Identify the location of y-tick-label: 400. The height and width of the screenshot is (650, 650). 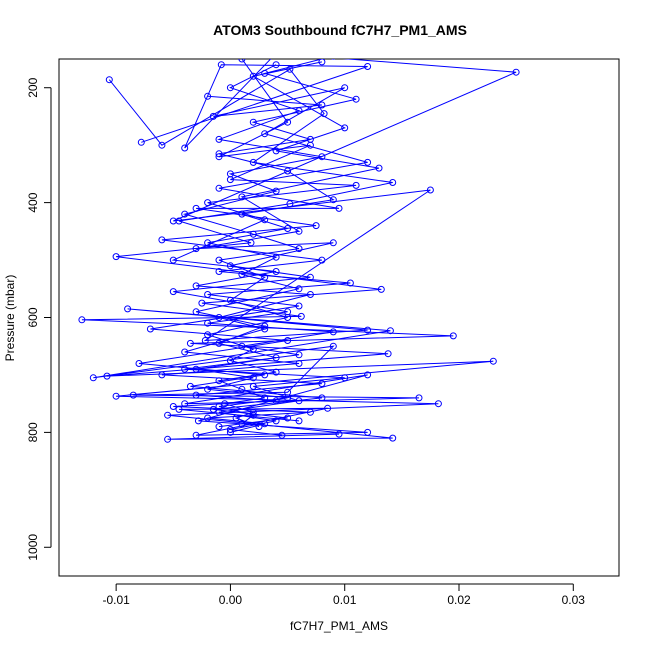
(33, 202).